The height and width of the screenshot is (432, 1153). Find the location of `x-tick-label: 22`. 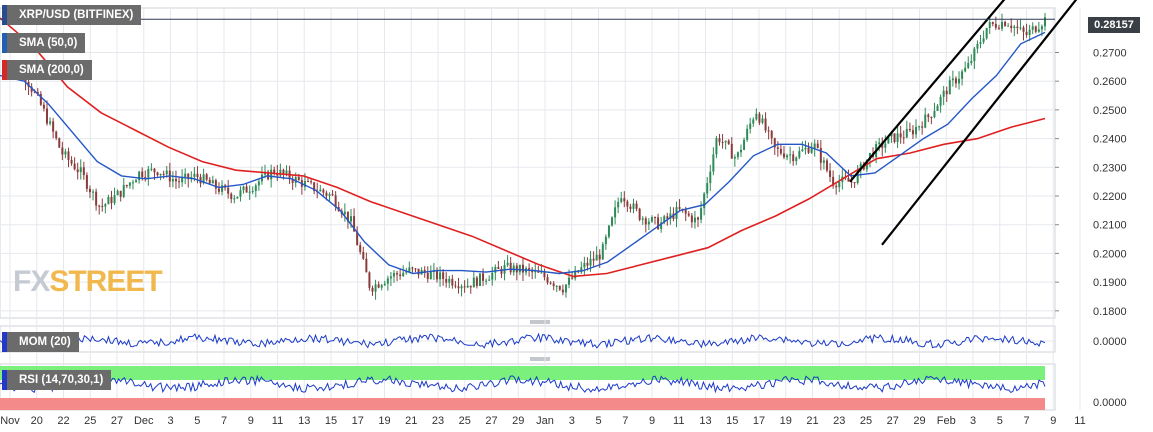

x-tick-label: 22 is located at coordinates (63, 421).